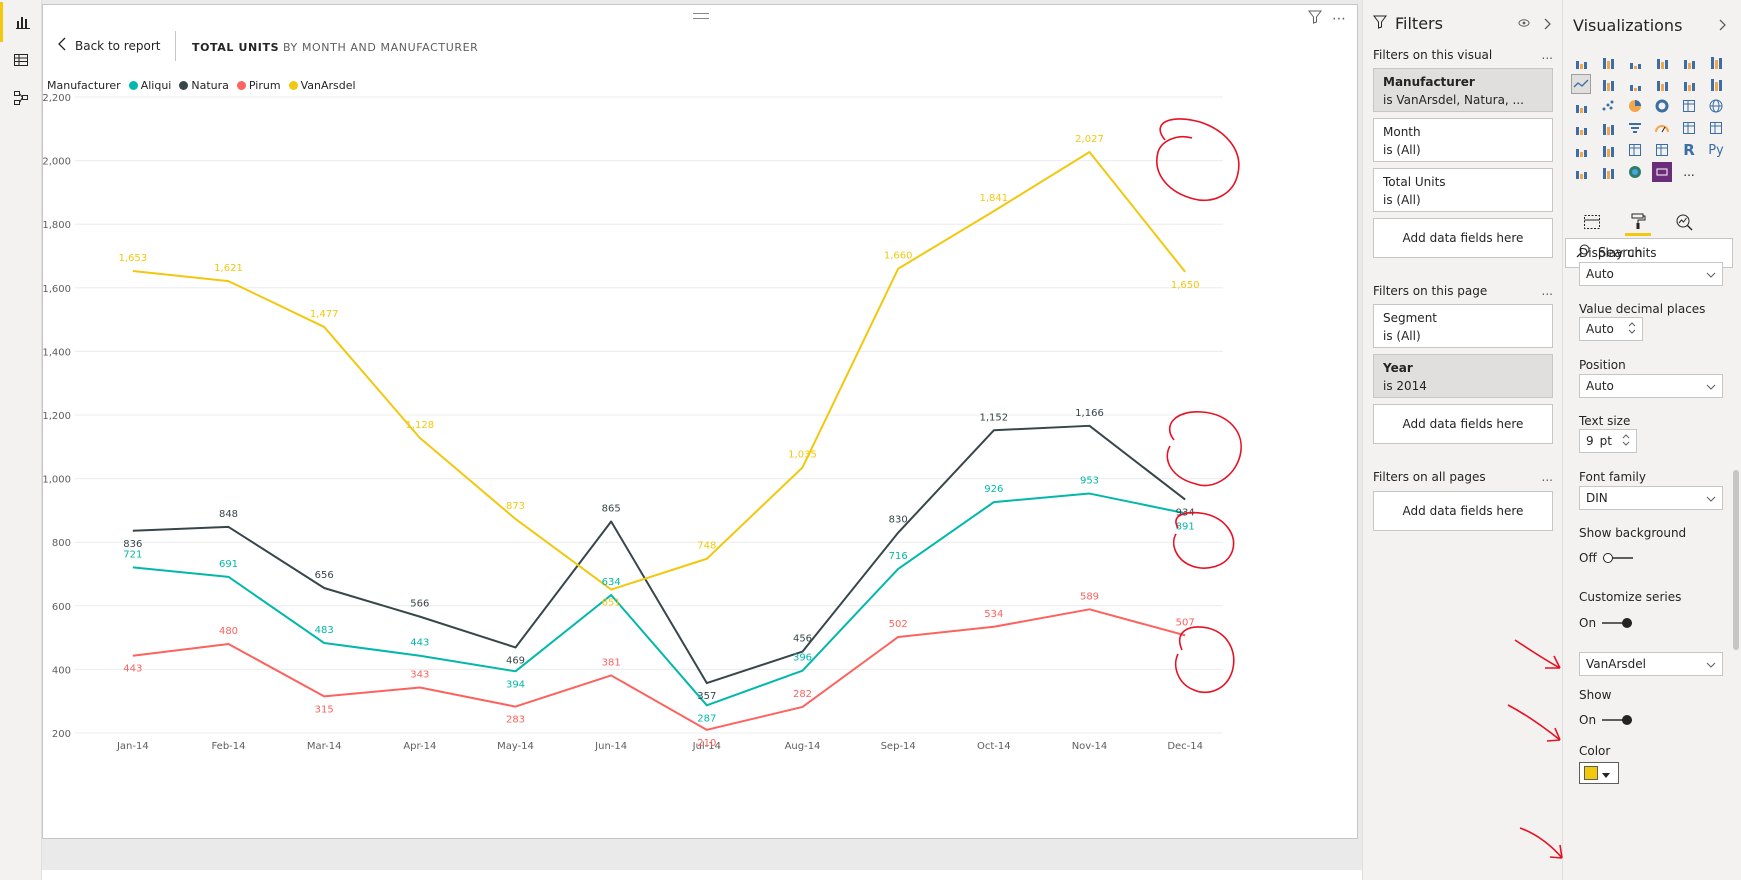  Describe the element at coordinates (21, 22) in the screenshot. I see `report-view-icon` at that location.